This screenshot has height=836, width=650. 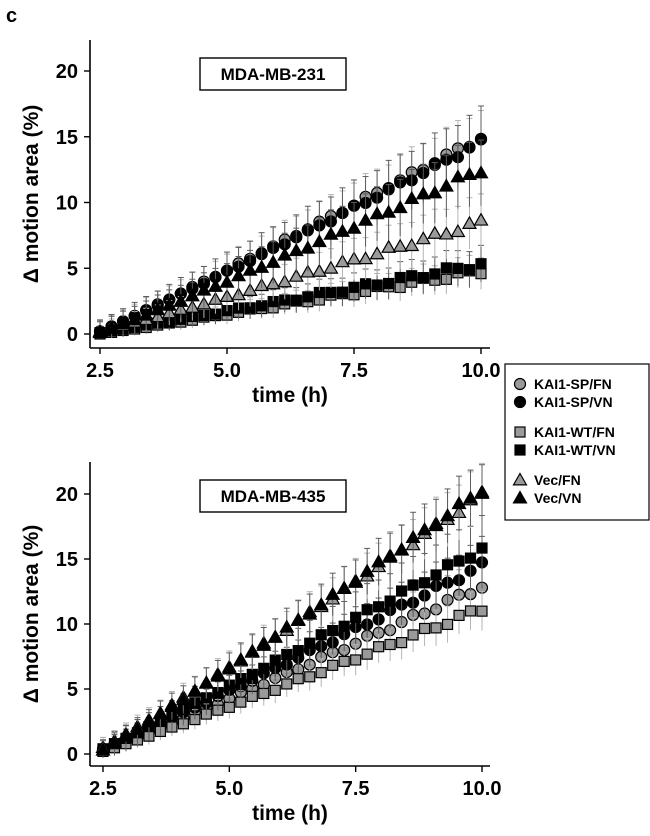 What do you see at coordinates (573, 402) in the screenshot?
I see `legend-label: KAI1-SP/VN` at bounding box center [573, 402].